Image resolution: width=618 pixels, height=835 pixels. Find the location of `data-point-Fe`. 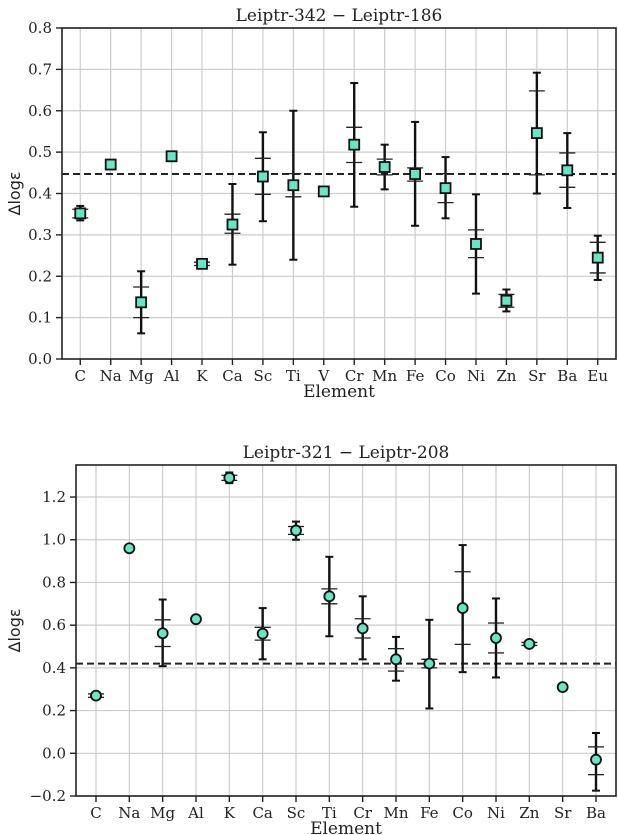

data-point-Fe is located at coordinates (415, 173).